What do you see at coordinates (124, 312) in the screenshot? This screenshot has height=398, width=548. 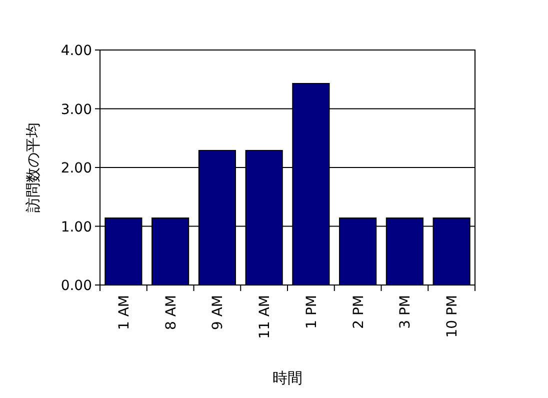 I see `x-tick-label: 1 AM` at bounding box center [124, 312].